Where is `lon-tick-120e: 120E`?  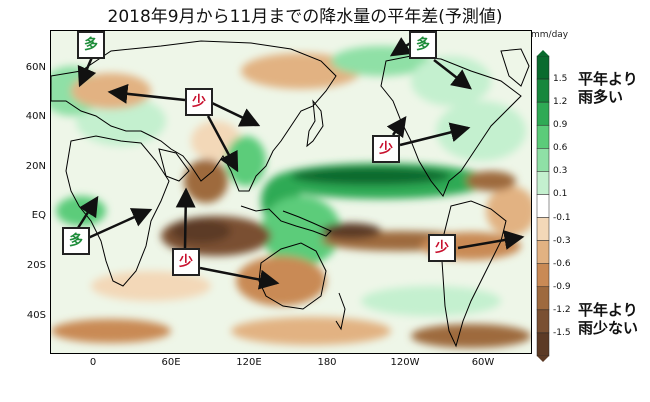 lon-tick-120e: 120E is located at coordinates (249, 362).